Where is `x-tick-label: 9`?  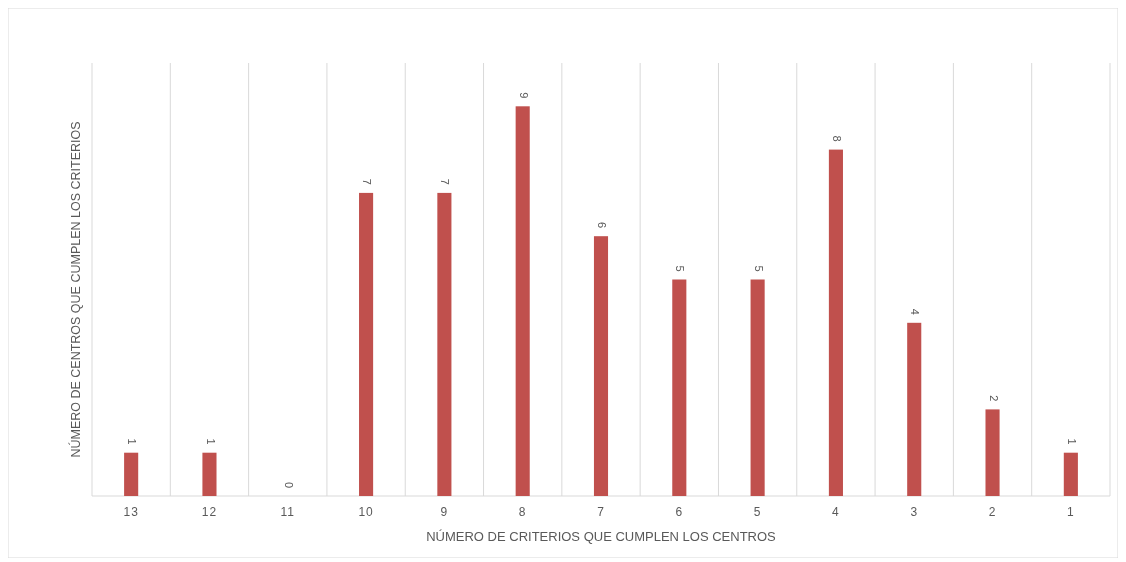 x-tick-label: 9 is located at coordinates (444, 512).